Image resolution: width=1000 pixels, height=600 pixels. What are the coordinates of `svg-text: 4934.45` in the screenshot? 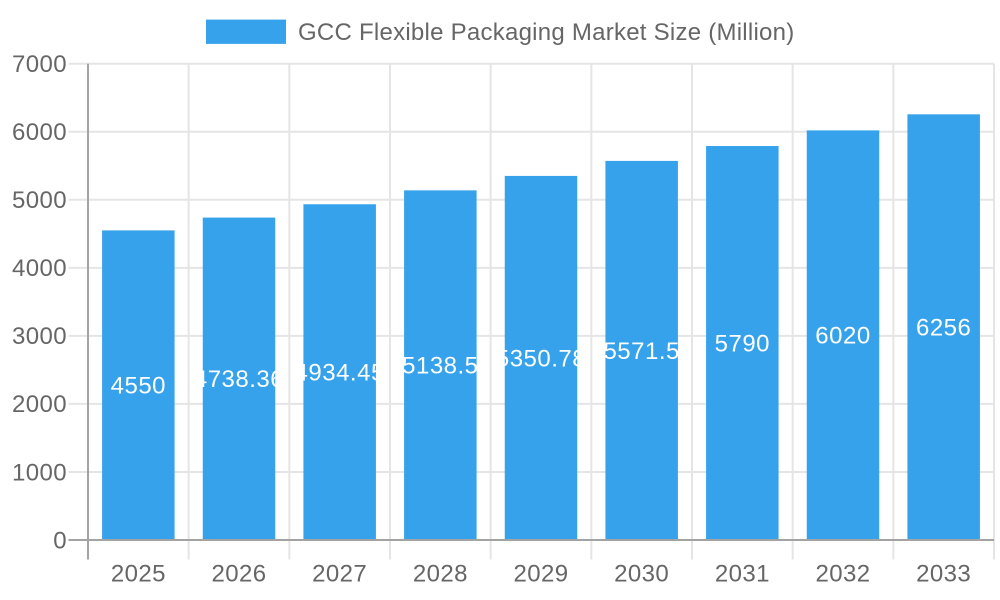 It's located at (340, 372).